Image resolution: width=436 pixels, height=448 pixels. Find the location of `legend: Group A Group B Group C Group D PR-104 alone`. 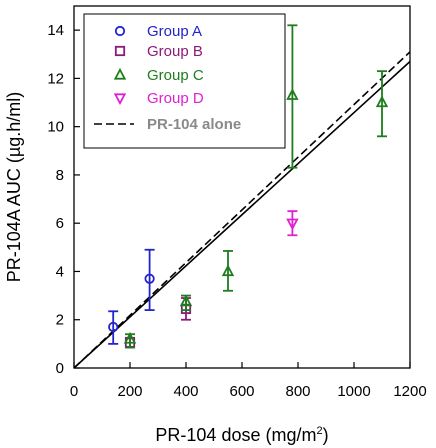

legend: Group A Group B Group C Group D PR-104 alone is located at coordinates (184, 81).